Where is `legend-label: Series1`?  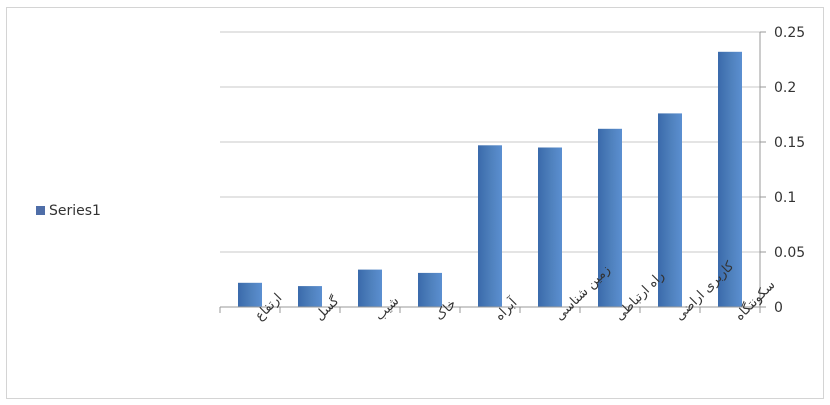 legend-label: Series1 is located at coordinates (75, 211).